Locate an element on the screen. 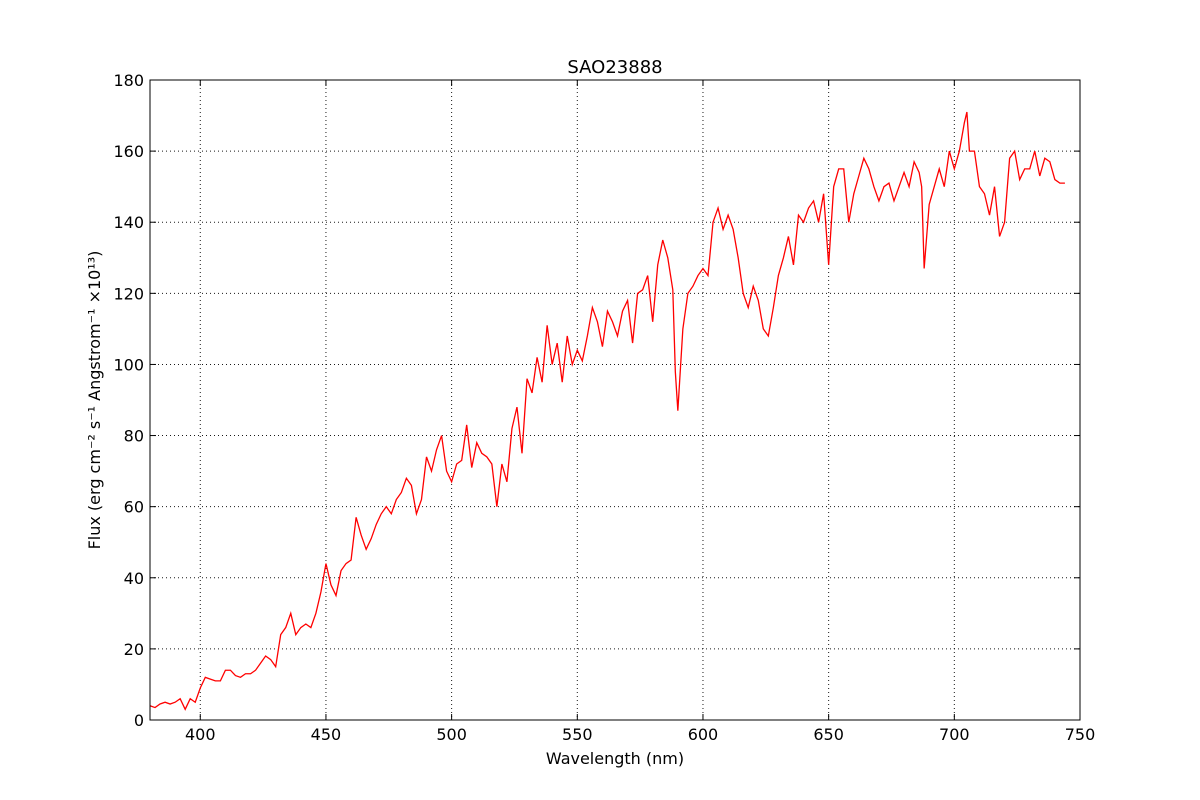 The width and height of the screenshot is (1200, 800). y-tick-label: 60 is located at coordinates (134, 507).